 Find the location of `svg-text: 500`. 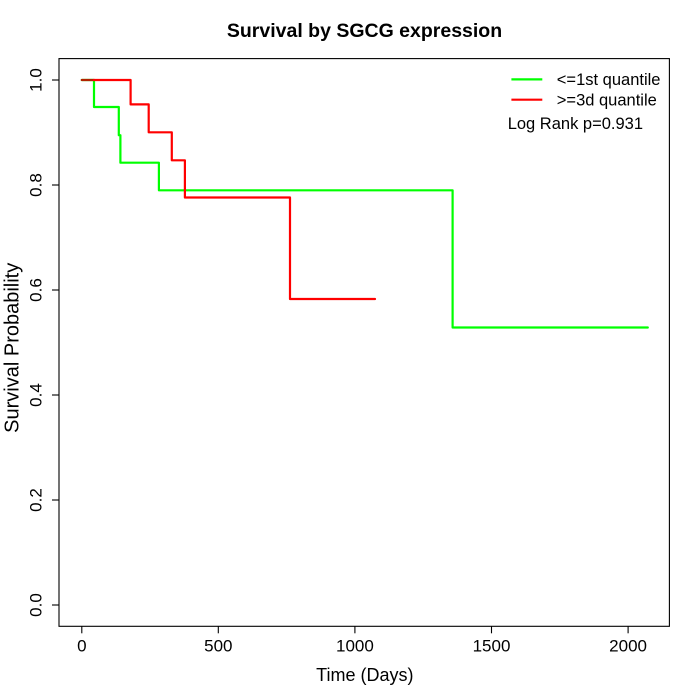

svg-text: 500 is located at coordinates (218, 645).